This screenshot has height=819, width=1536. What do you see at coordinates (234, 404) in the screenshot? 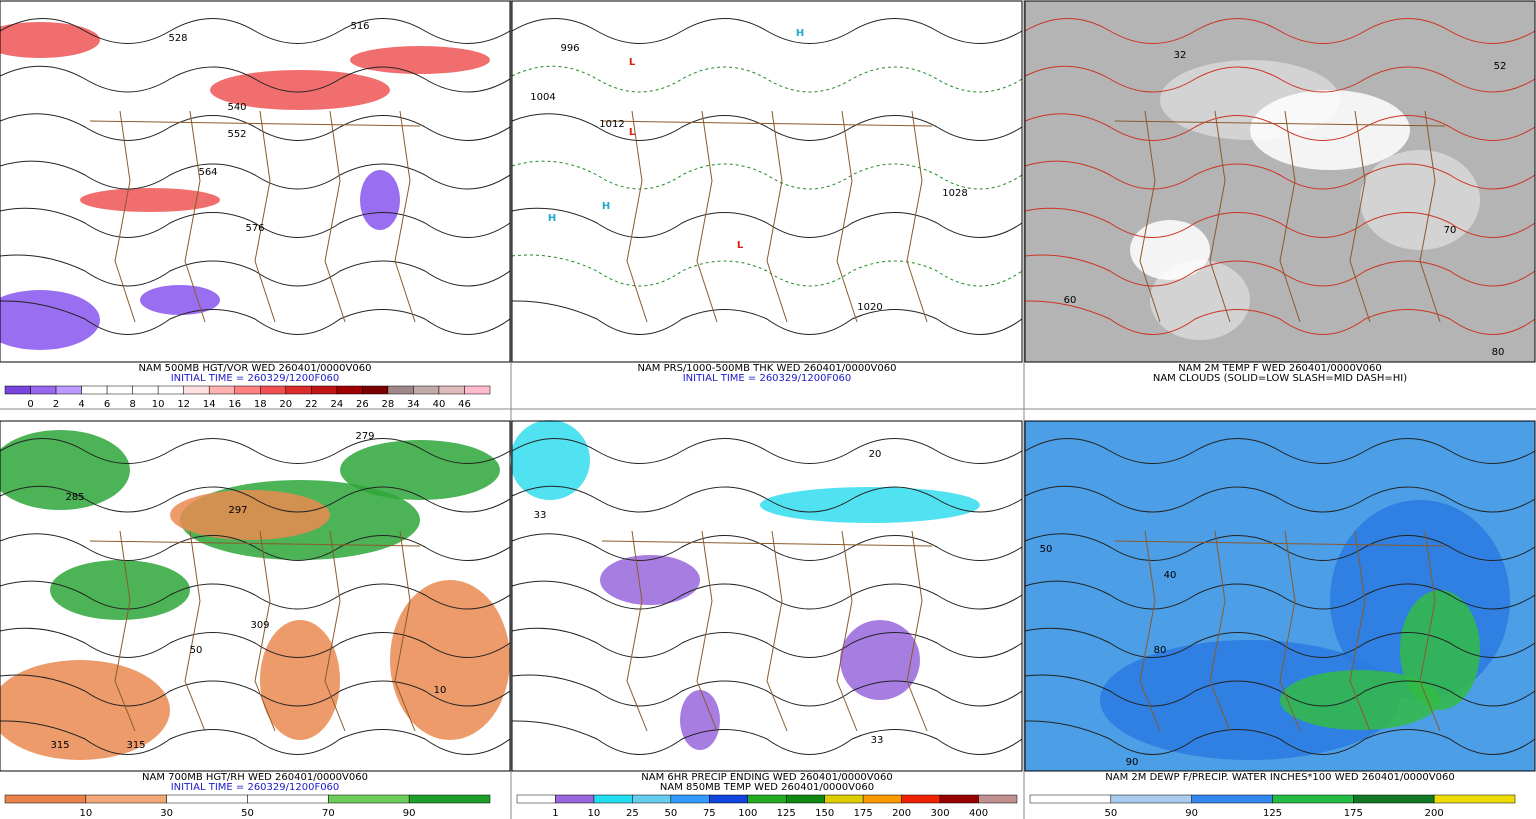
I see `colorbar-label: 16` at bounding box center [234, 404].